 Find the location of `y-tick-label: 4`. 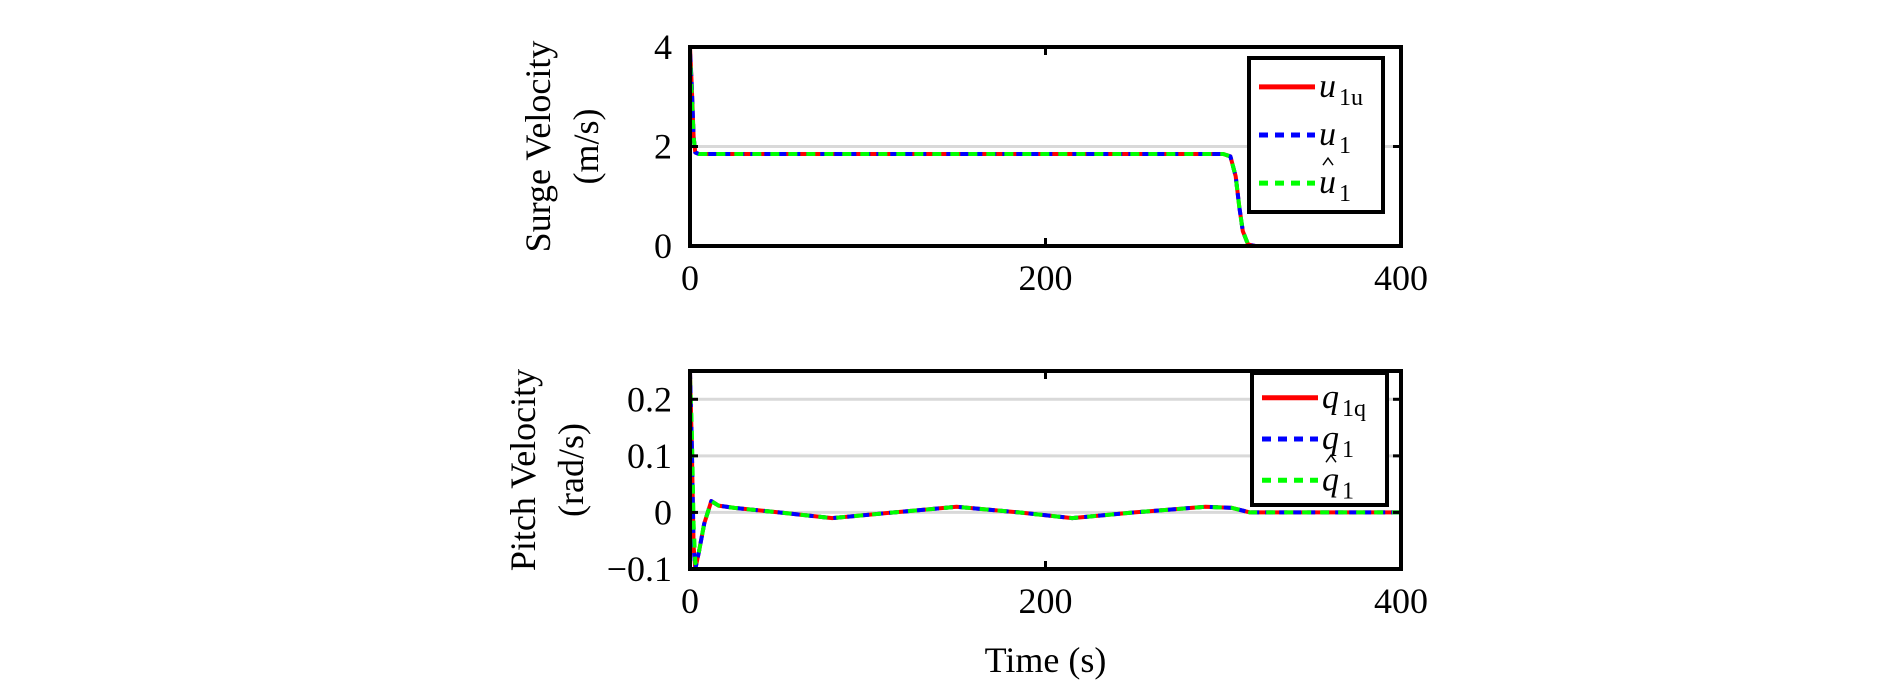

y-tick-label: 4 is located at coordinates (663, 47).